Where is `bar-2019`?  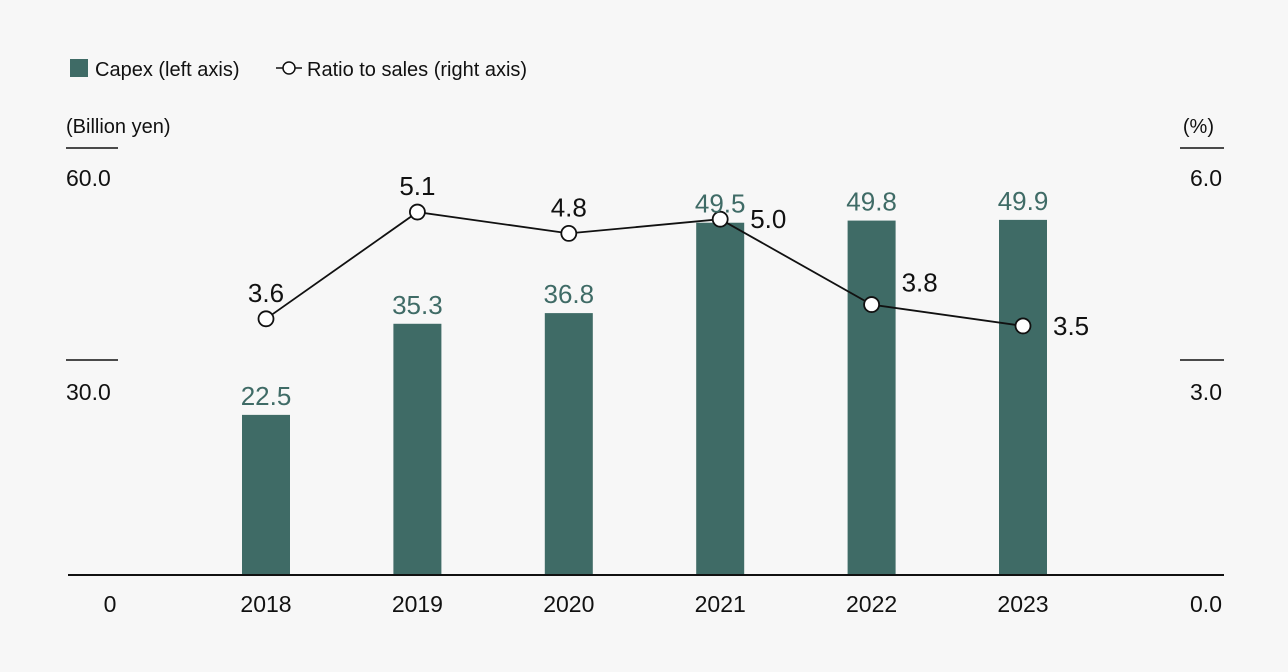 bar-2019 is located at coordinates (417, 449).